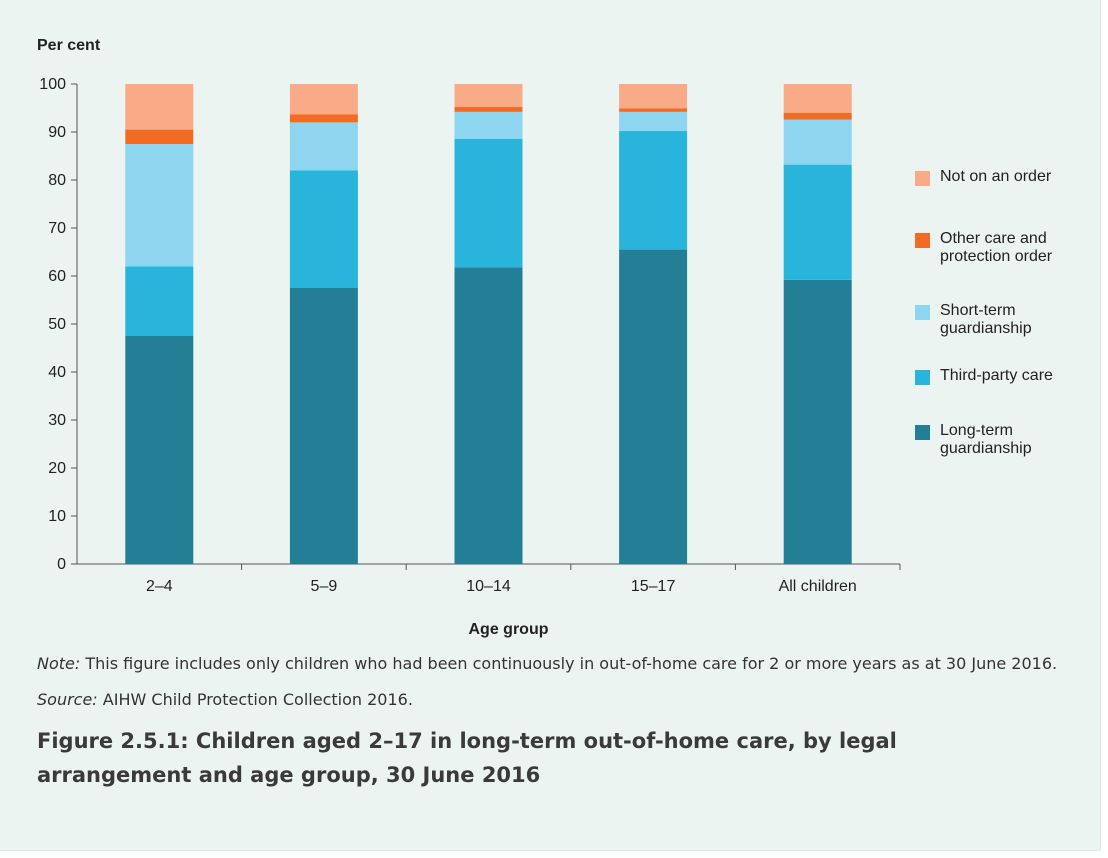 This screenshot has height=858, width=1108. I want to click on y-tick-label: 40, so click(57, 372).